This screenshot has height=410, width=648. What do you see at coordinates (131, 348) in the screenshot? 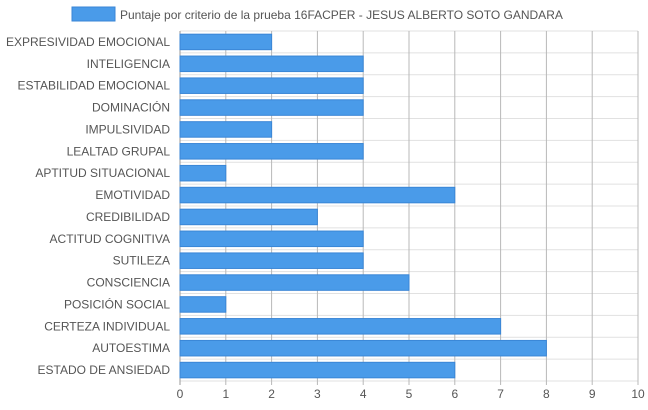
I see `category-label: AUTOESTIMA` at bounding box center [131, 348].